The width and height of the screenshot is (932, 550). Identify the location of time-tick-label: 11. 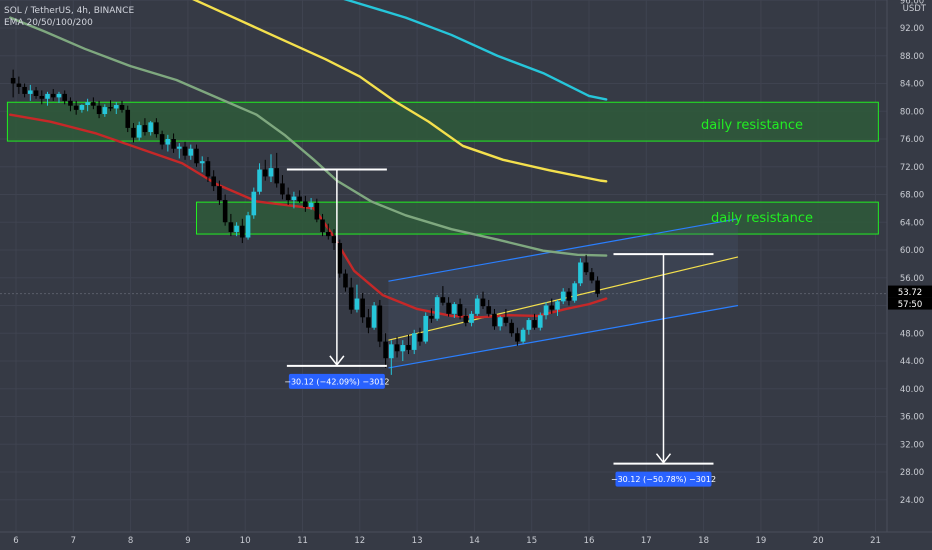
(302, 541).